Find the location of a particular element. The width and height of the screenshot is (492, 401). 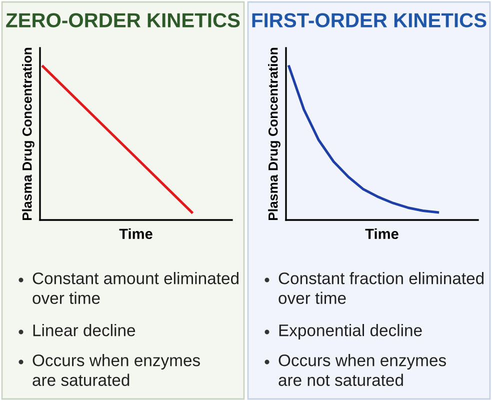

text: Linear decline is located at coordinates (84, 330).